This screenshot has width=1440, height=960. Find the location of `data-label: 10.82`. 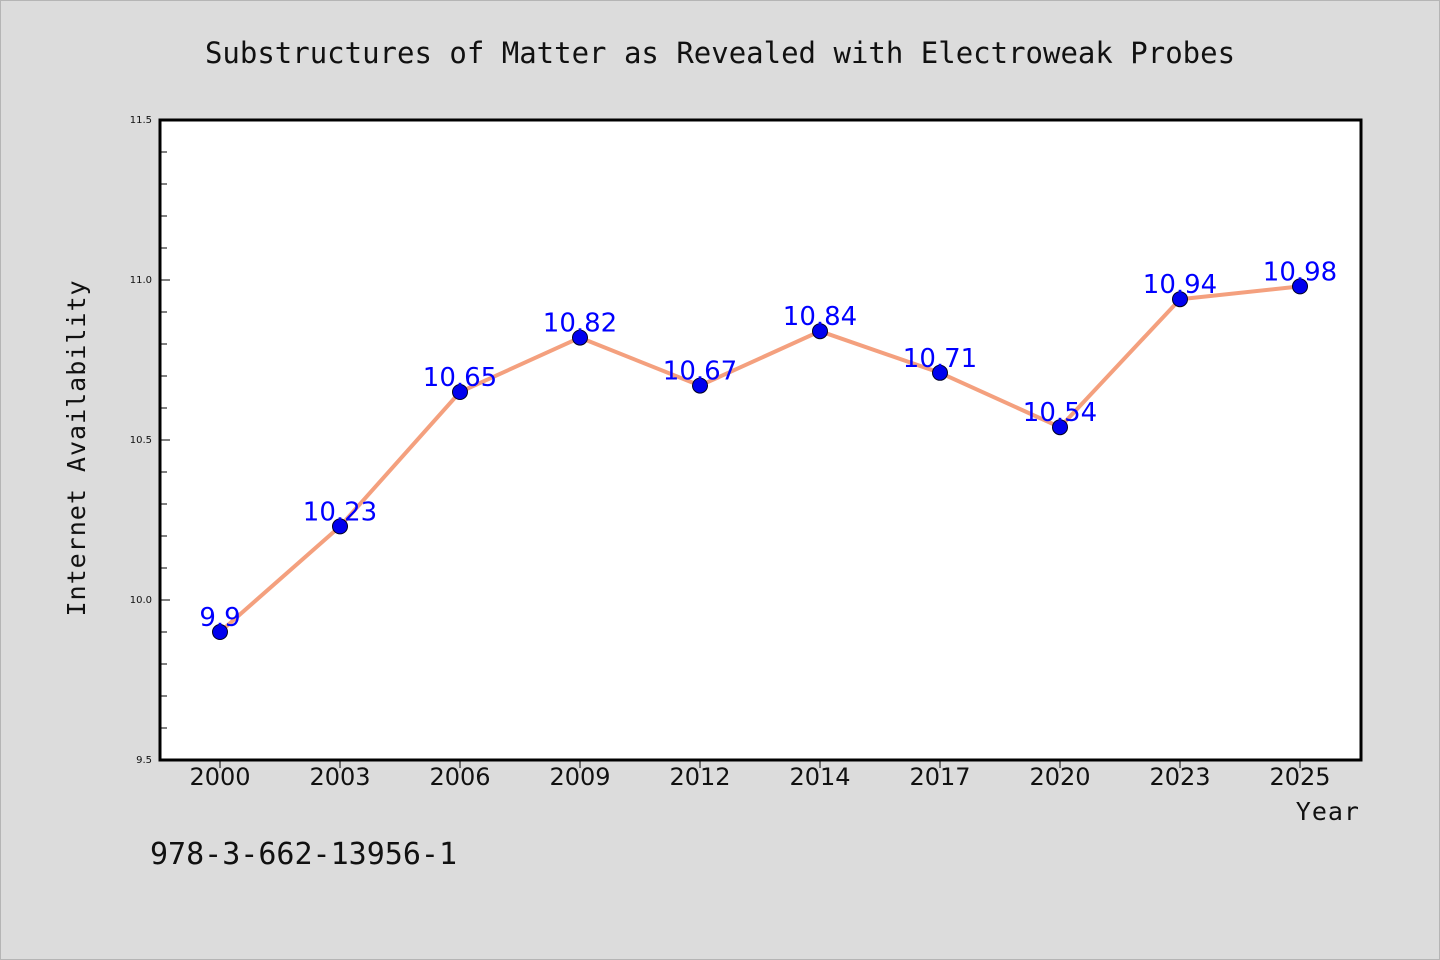

data-label: 10.82 is located at coordinates (580, 324).